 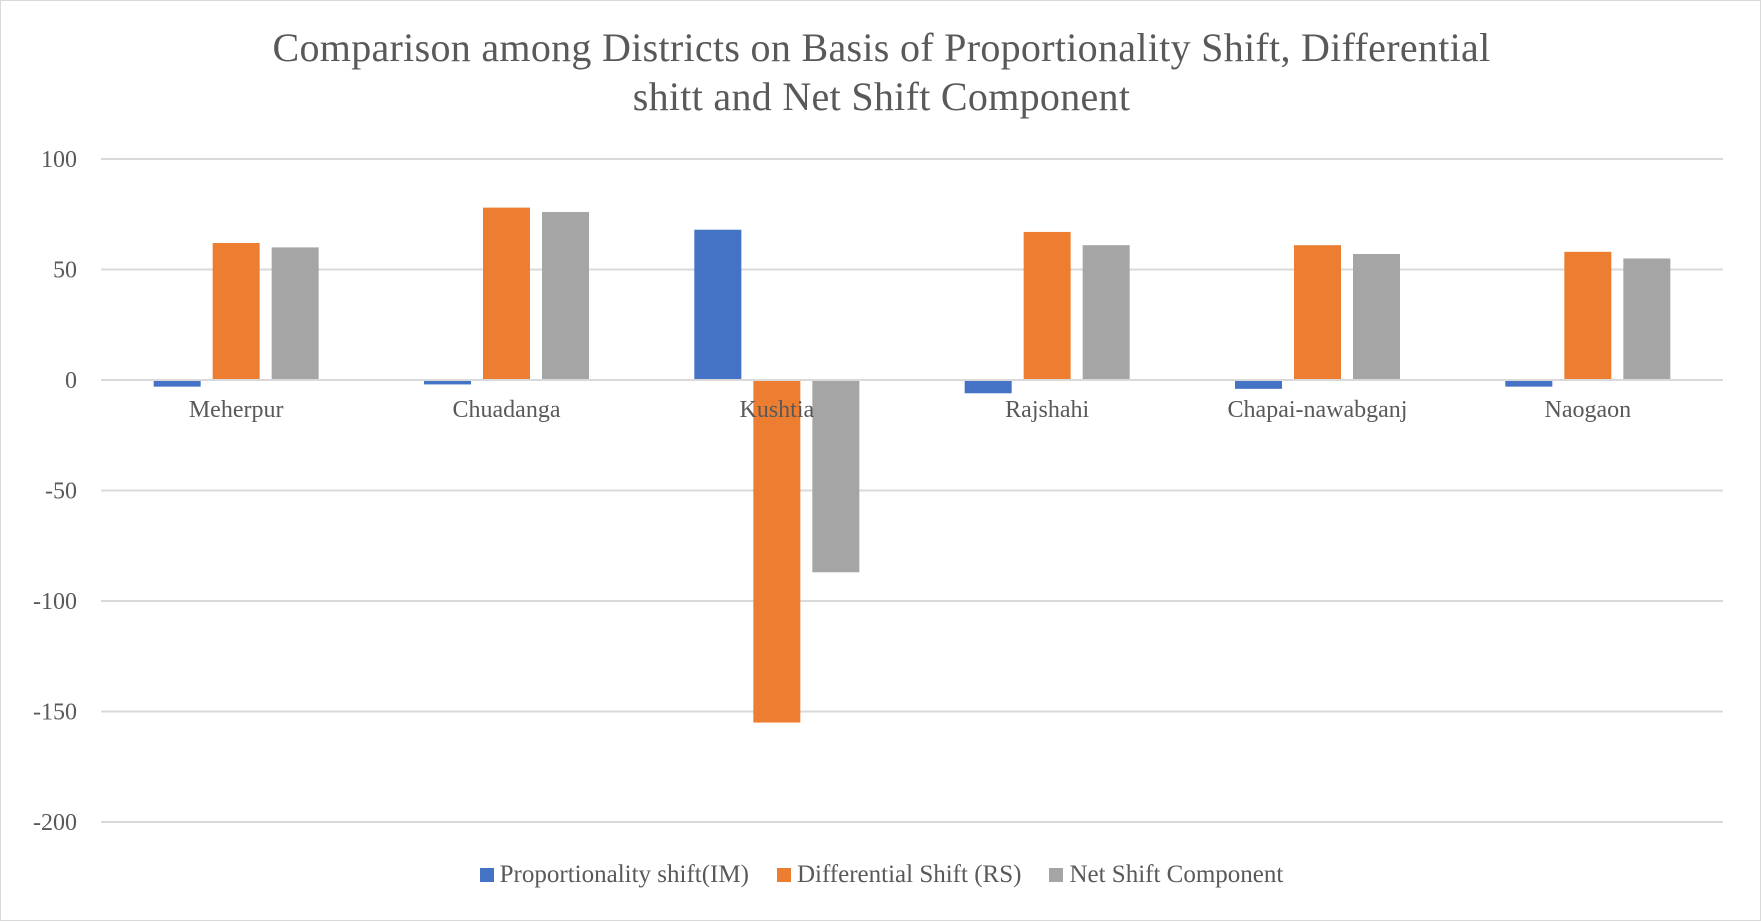 I want to click on y-tick-label-5: -150, so click(x=55, y=713).